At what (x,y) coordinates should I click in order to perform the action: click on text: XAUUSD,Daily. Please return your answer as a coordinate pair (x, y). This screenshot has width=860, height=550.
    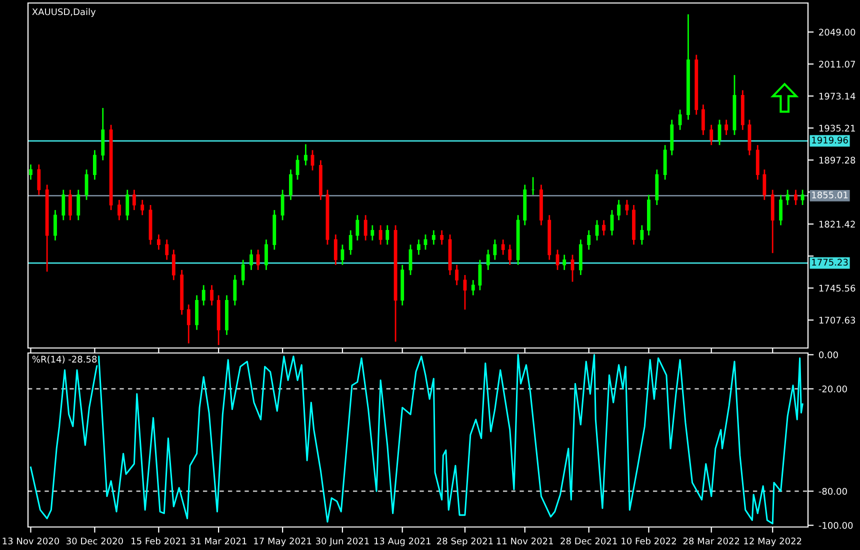
    Looking at the image, I should click on (64, 12).